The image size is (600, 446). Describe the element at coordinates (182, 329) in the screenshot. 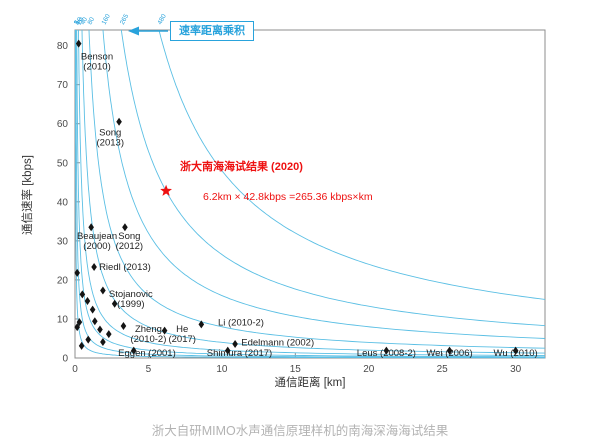

I see `data-point-label: He` at that location.